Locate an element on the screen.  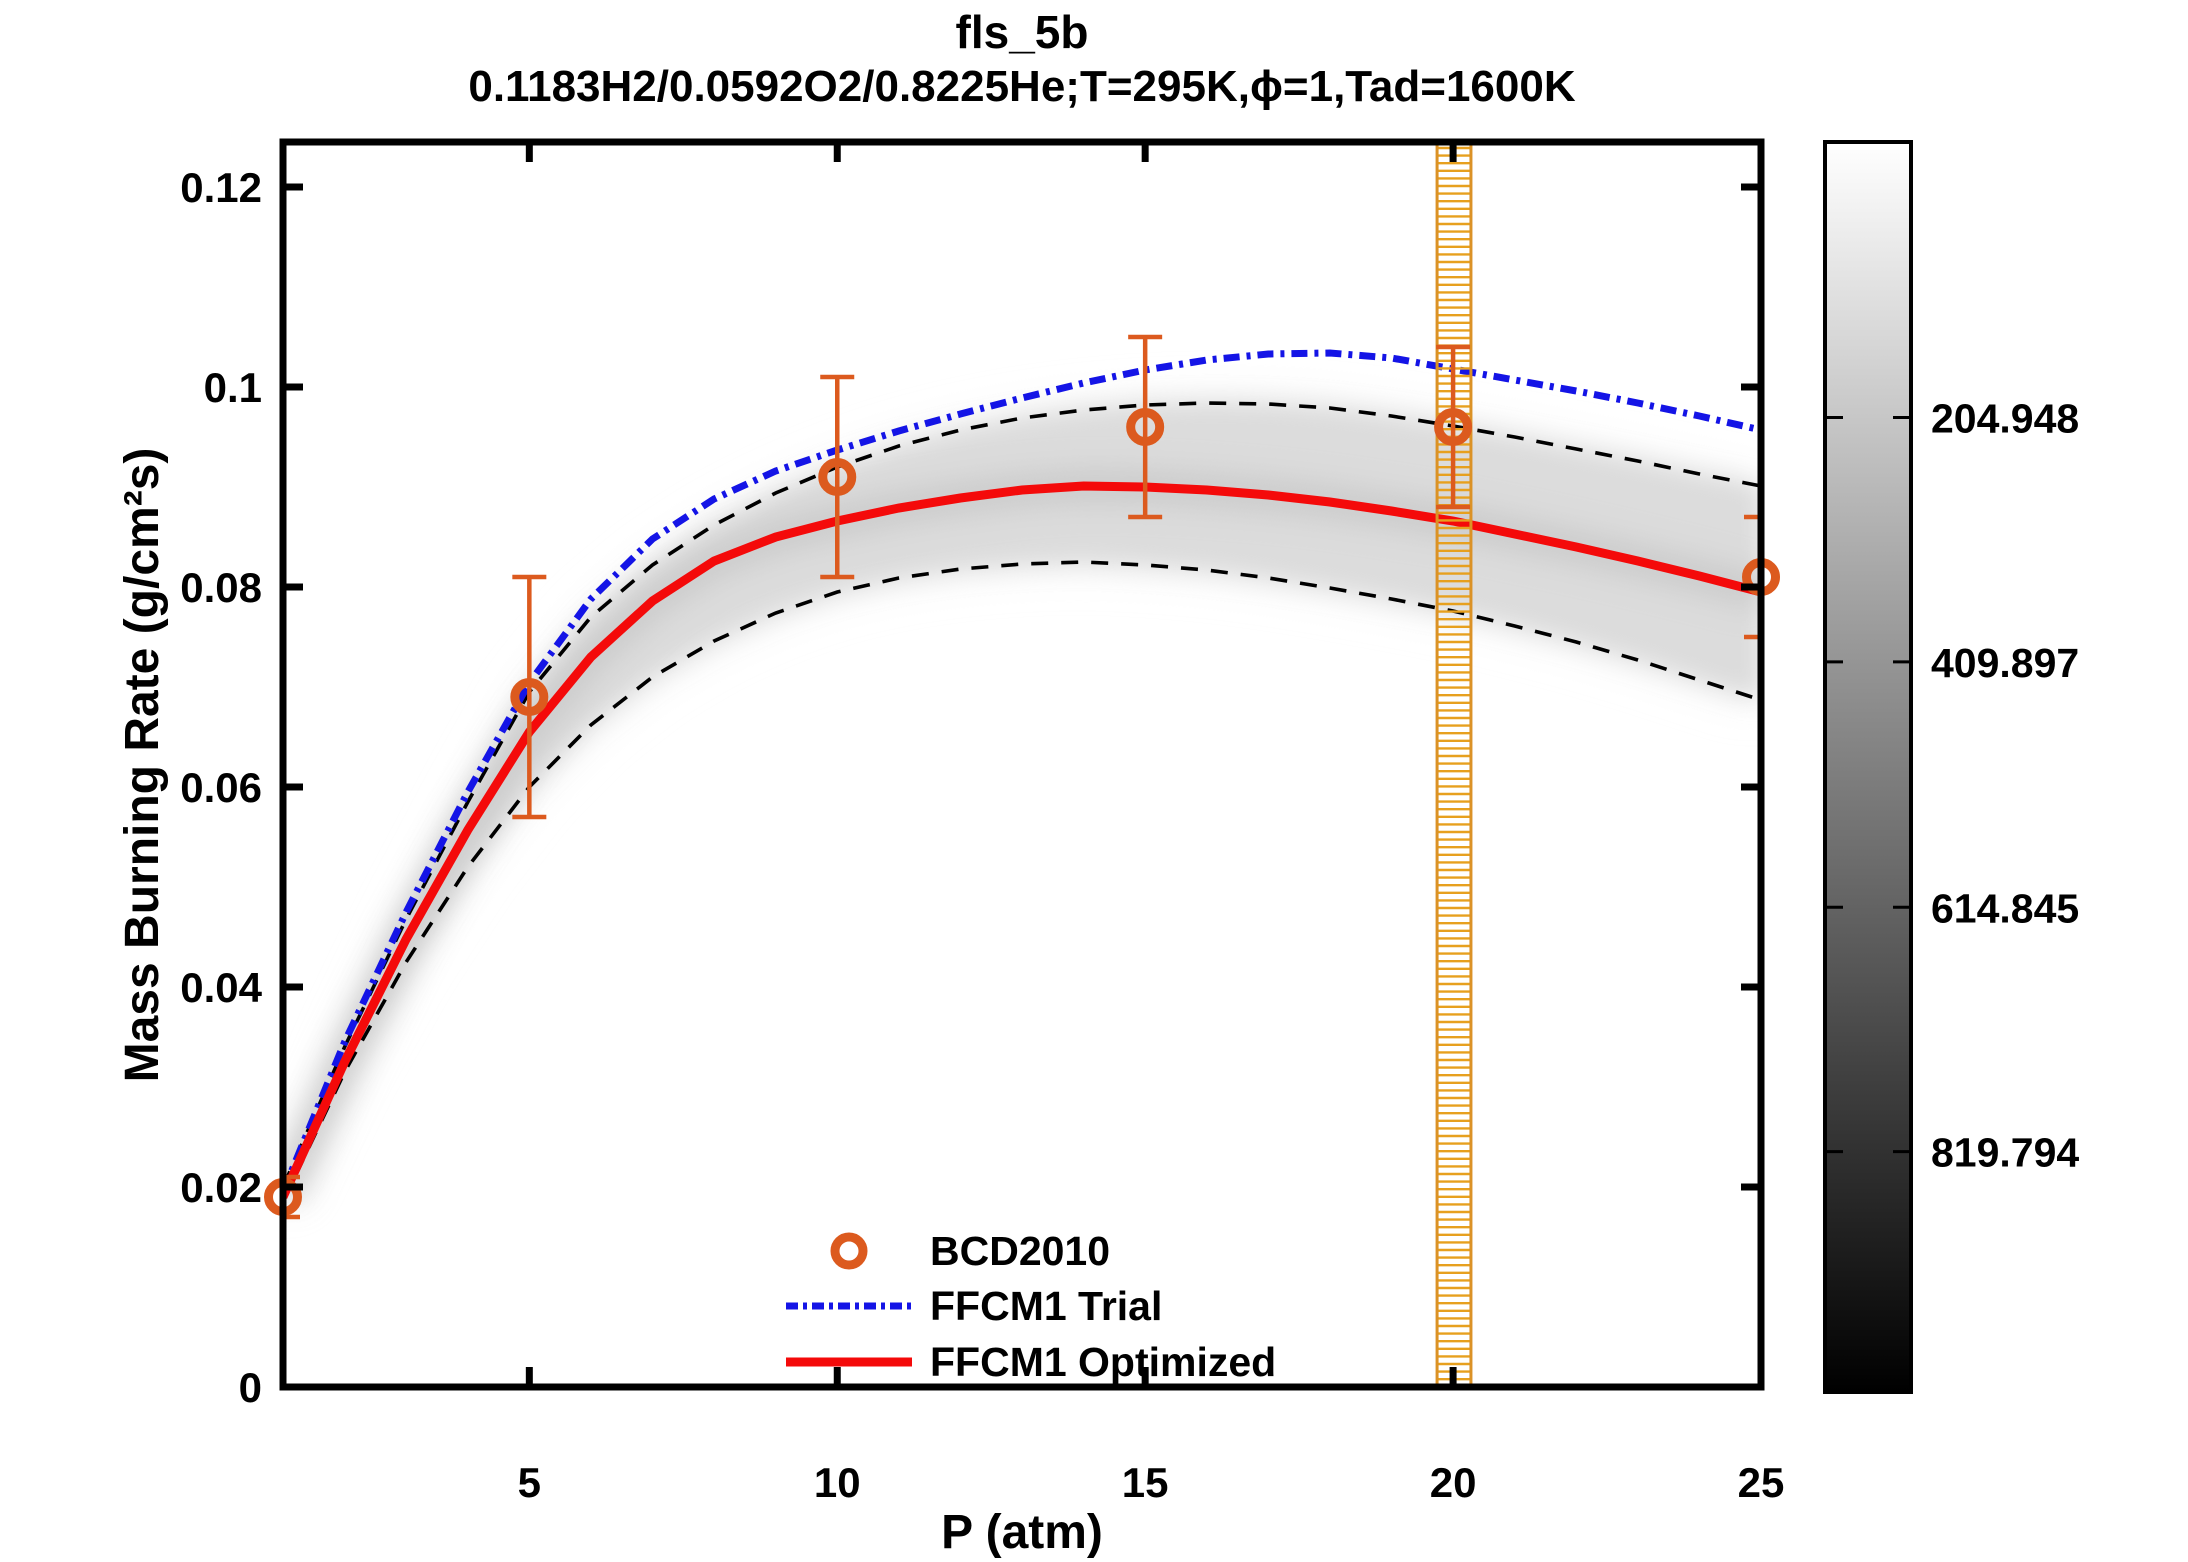
x-tick-label: 20 is located at coordinates (1453, 1482).